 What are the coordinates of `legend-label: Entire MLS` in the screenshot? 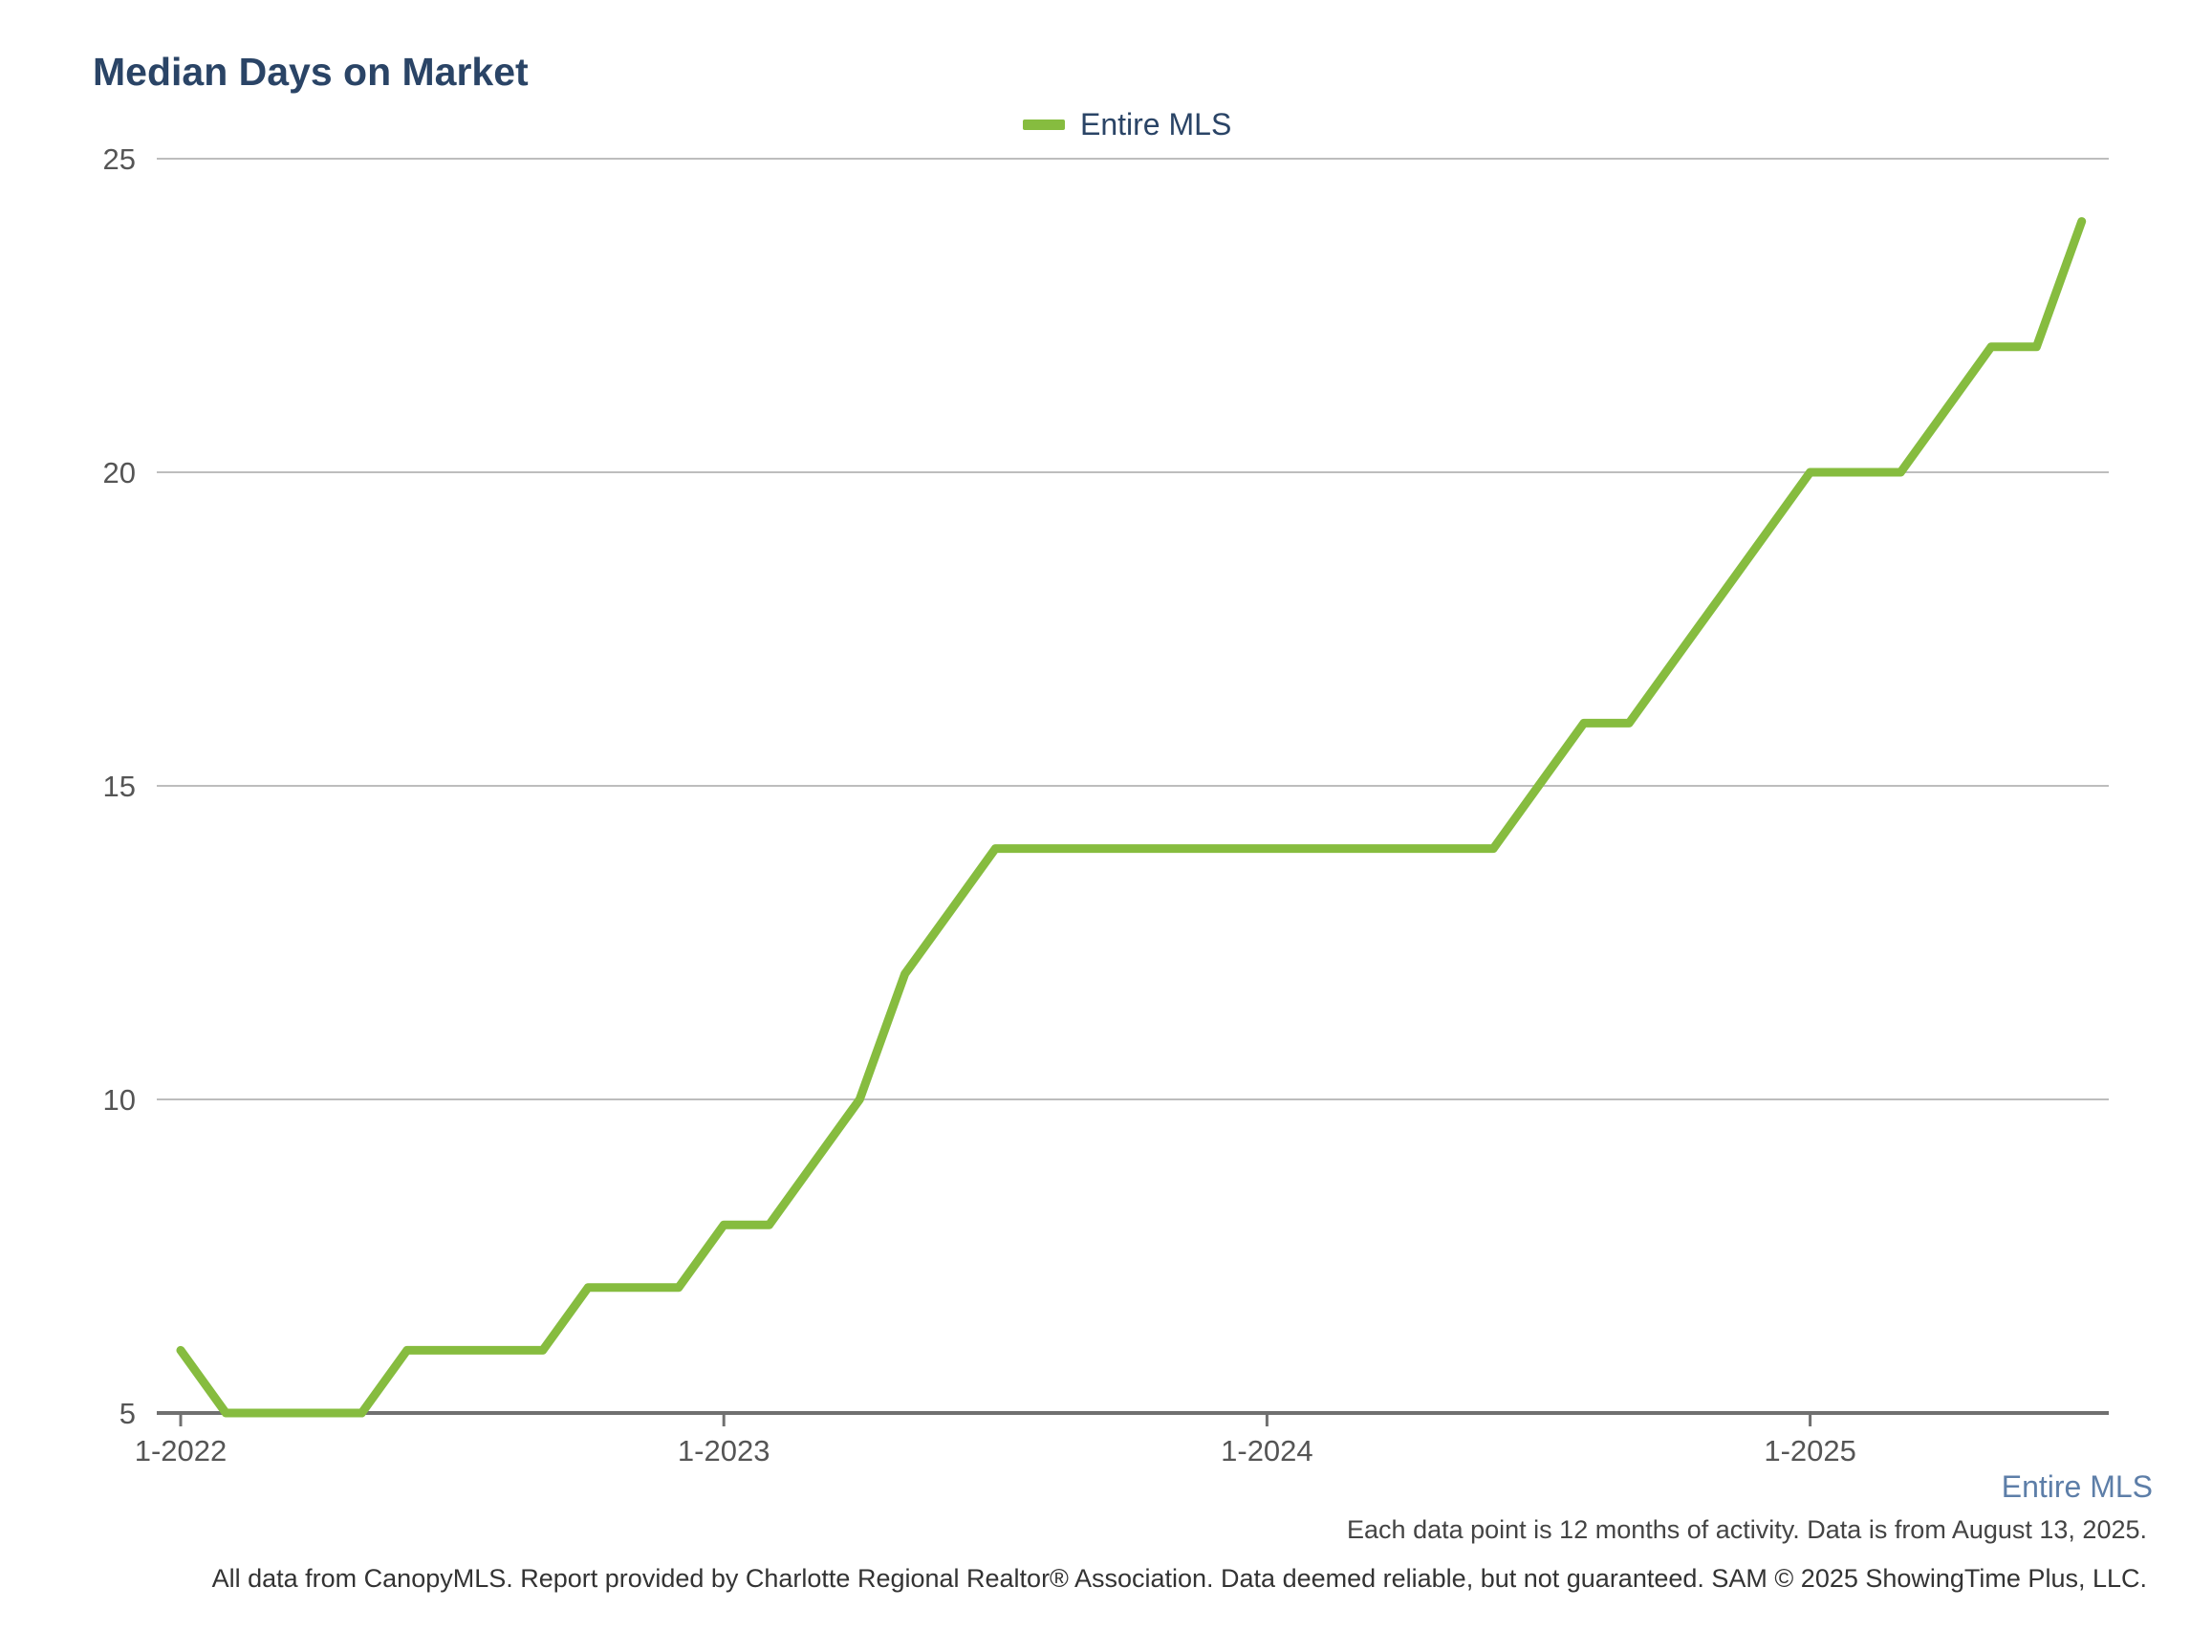 It's located at (1156, 124).